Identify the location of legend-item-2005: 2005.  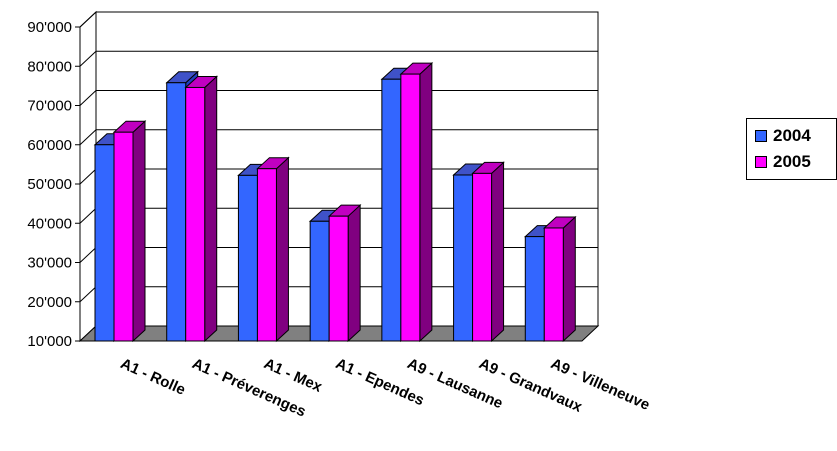
(783, 162).